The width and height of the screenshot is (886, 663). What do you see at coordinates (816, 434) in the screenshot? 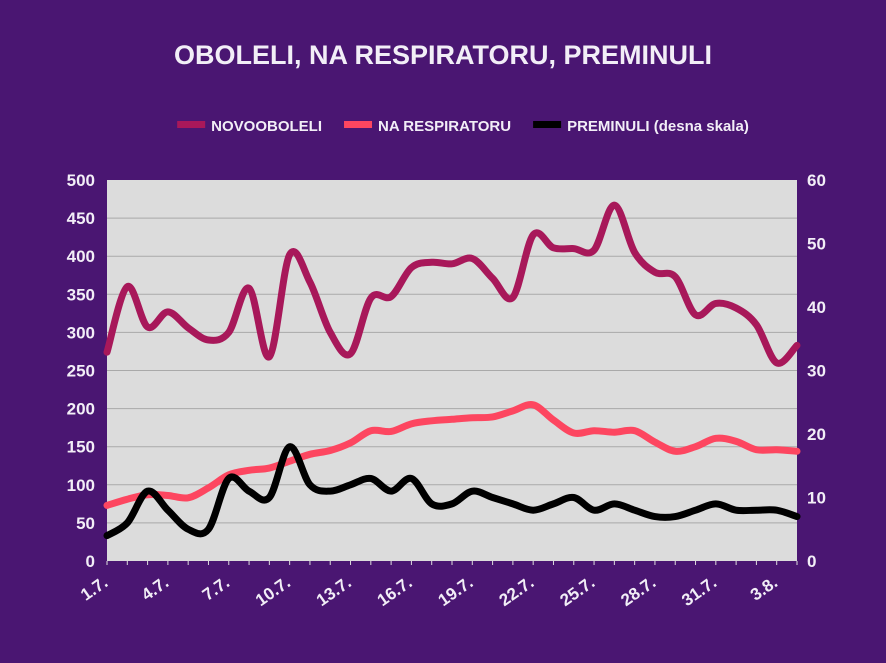
I see `y-right-tick-label: 20` at bounding box center [816, 434].